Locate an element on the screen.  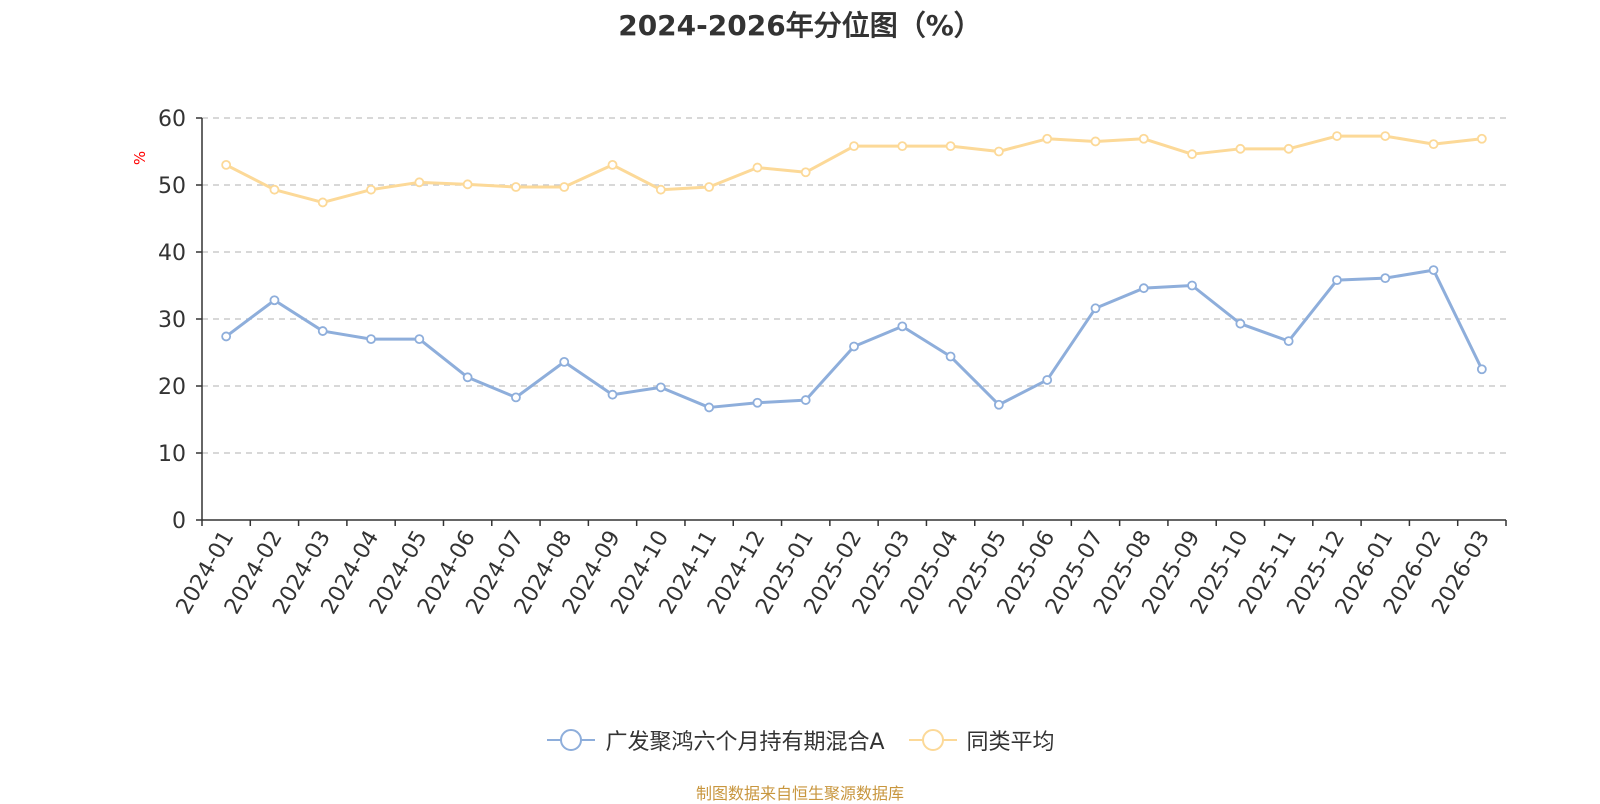
y-tick-label: 10 is located at coordinates (172, 454).